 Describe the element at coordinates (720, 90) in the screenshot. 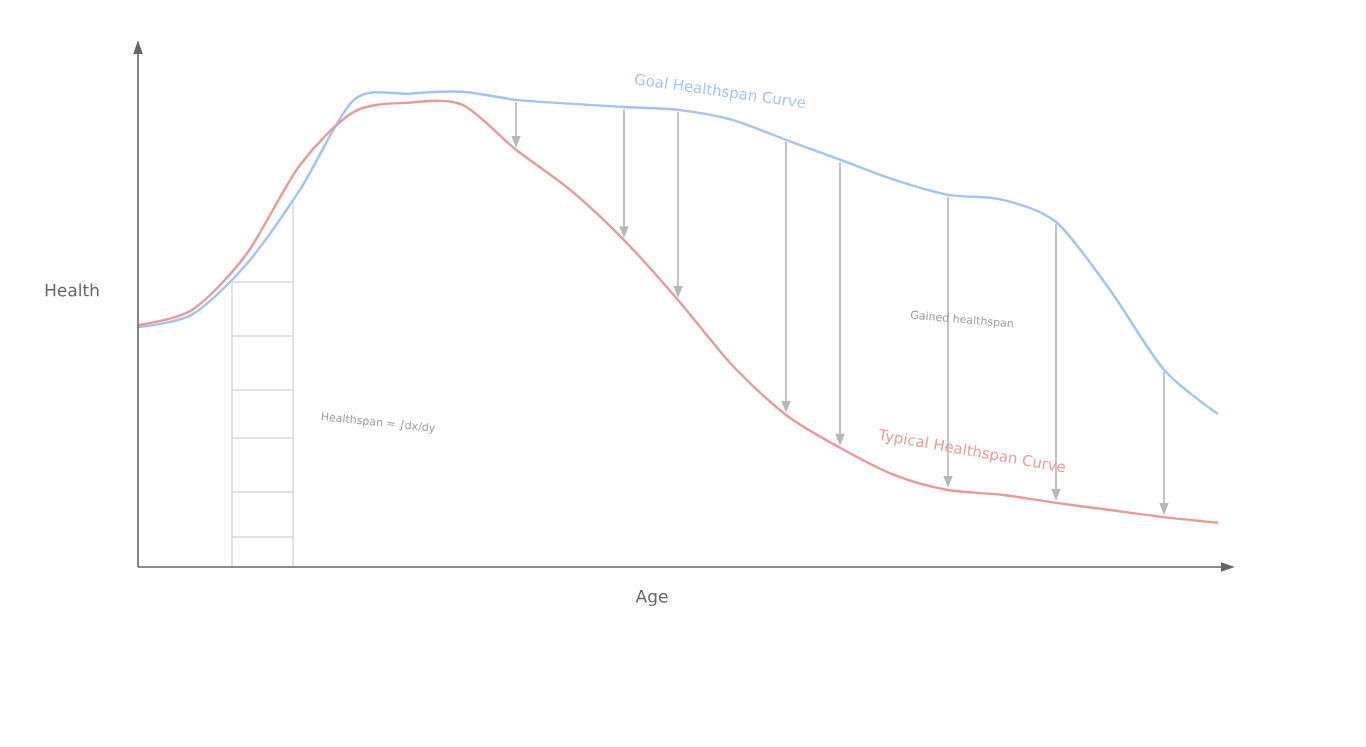

I see `text: Goal Healthspan Curve` at that location.